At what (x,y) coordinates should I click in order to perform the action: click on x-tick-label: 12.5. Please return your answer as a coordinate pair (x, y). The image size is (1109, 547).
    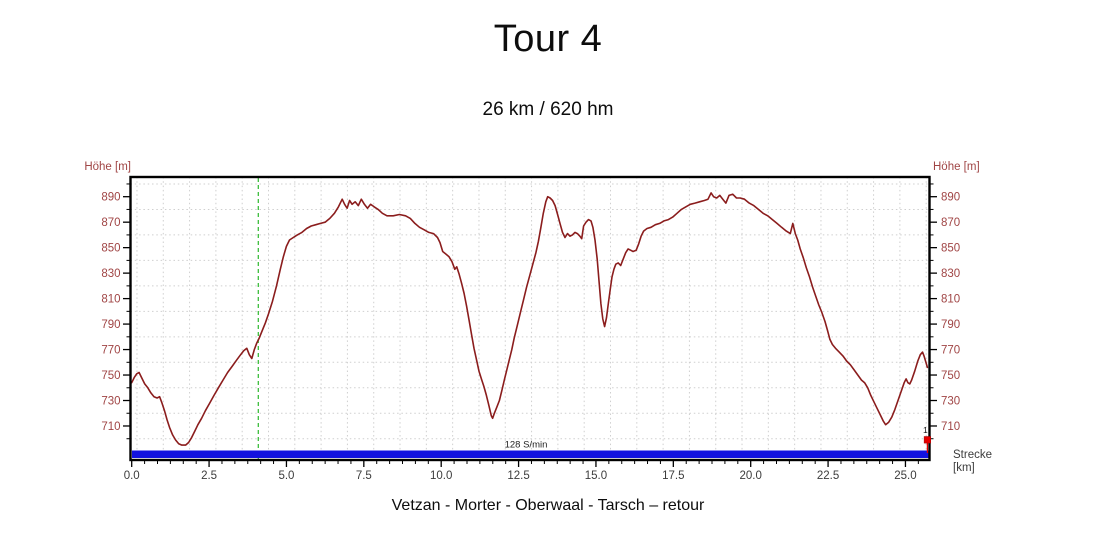
    Looking at the image, I should click on (518, 476).